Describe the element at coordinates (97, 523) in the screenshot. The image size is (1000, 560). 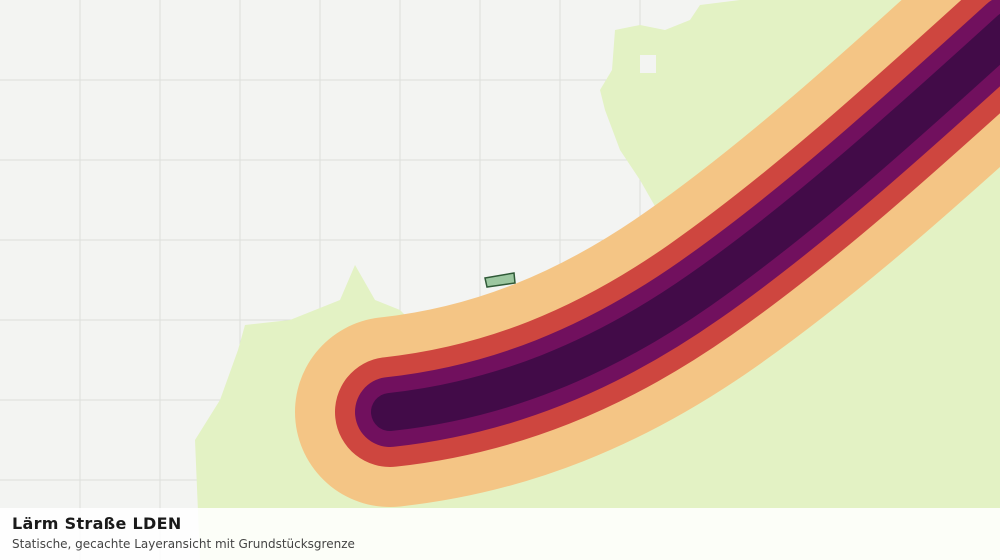
I see `layer-title: Lärm Straße LDEN` at that location.